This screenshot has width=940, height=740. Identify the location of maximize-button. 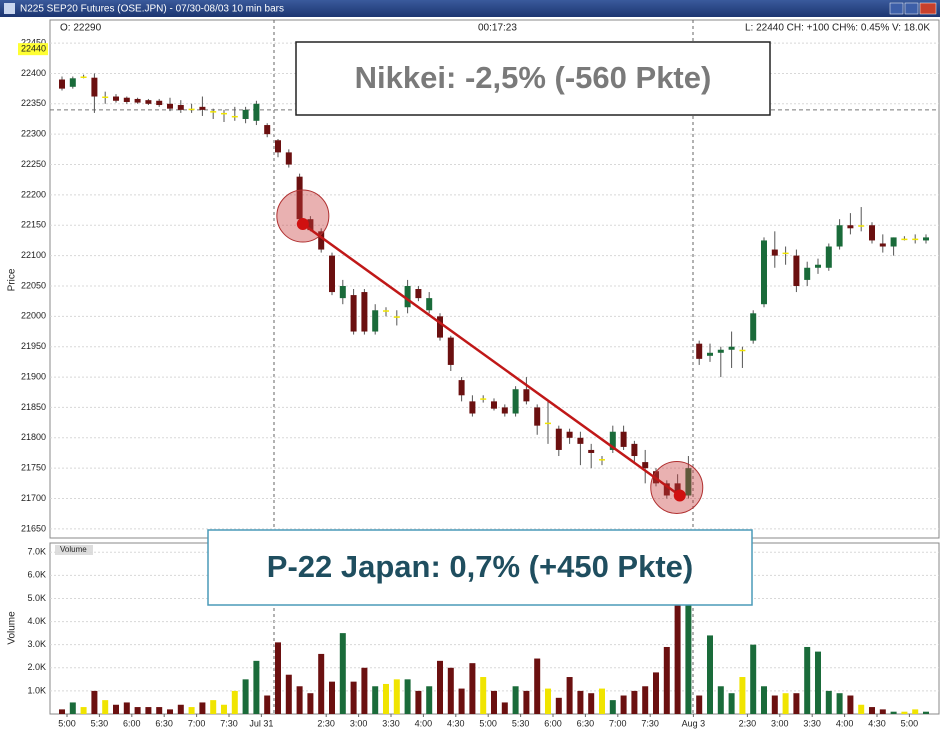
(911, 8).